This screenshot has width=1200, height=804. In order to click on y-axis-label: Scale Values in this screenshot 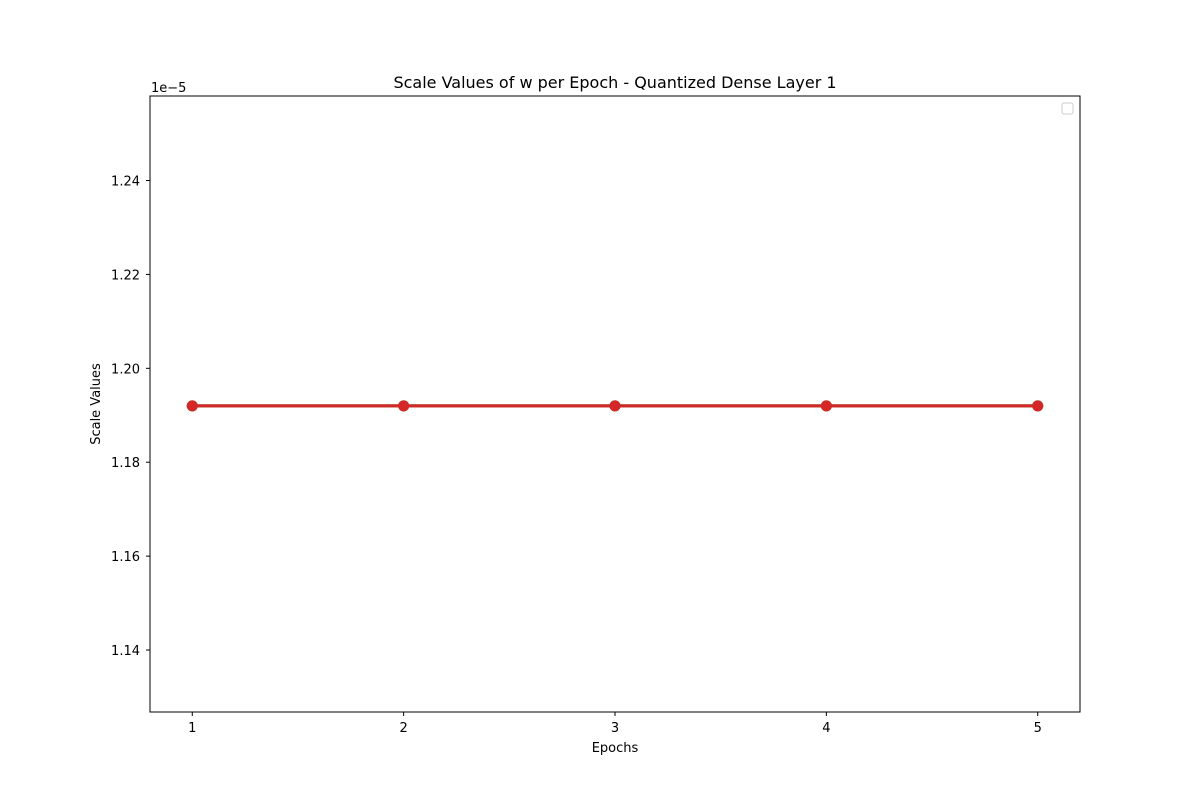, I will do `click(96, 404)`.